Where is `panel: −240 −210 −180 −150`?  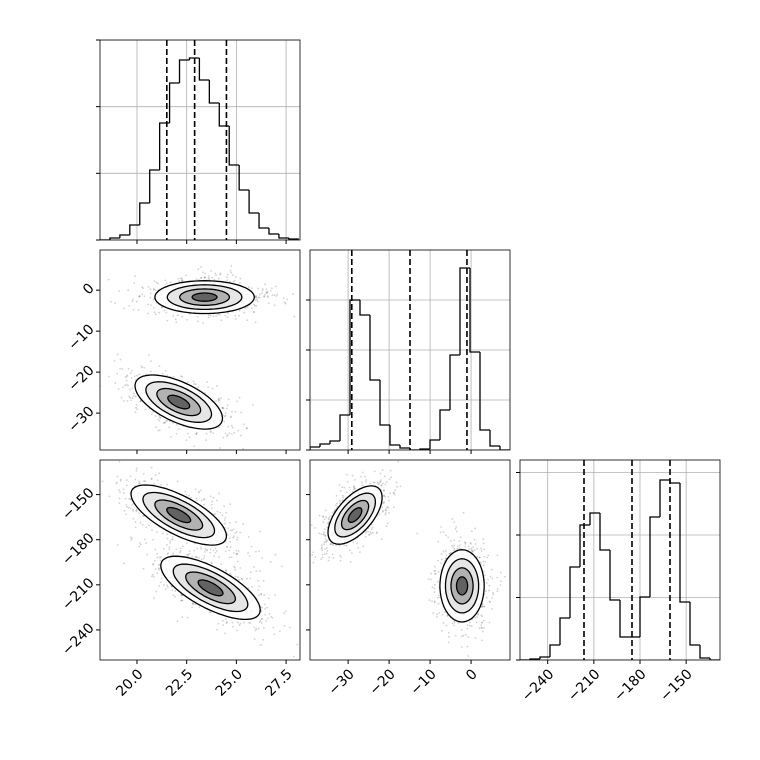 panel: −240 −210 −180 −150 is located at coordinates (618, 582).